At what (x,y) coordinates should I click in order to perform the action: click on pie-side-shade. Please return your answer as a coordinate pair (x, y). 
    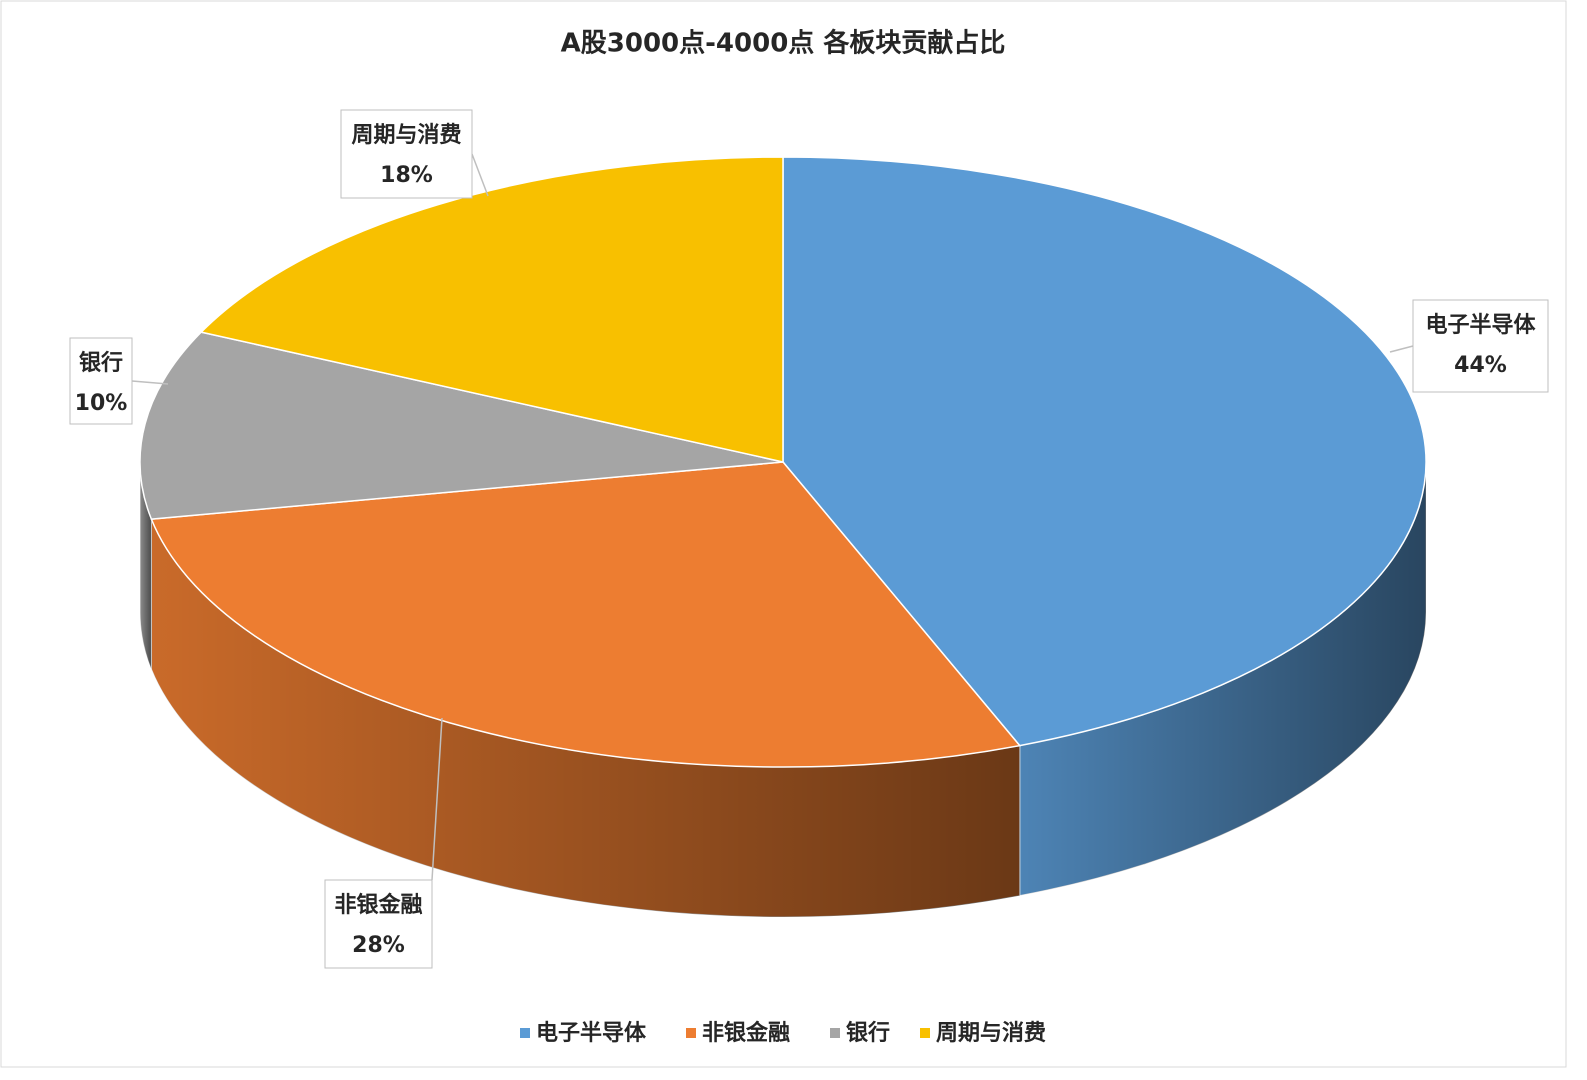
    Looking at the image, I should click on (1222, 679).